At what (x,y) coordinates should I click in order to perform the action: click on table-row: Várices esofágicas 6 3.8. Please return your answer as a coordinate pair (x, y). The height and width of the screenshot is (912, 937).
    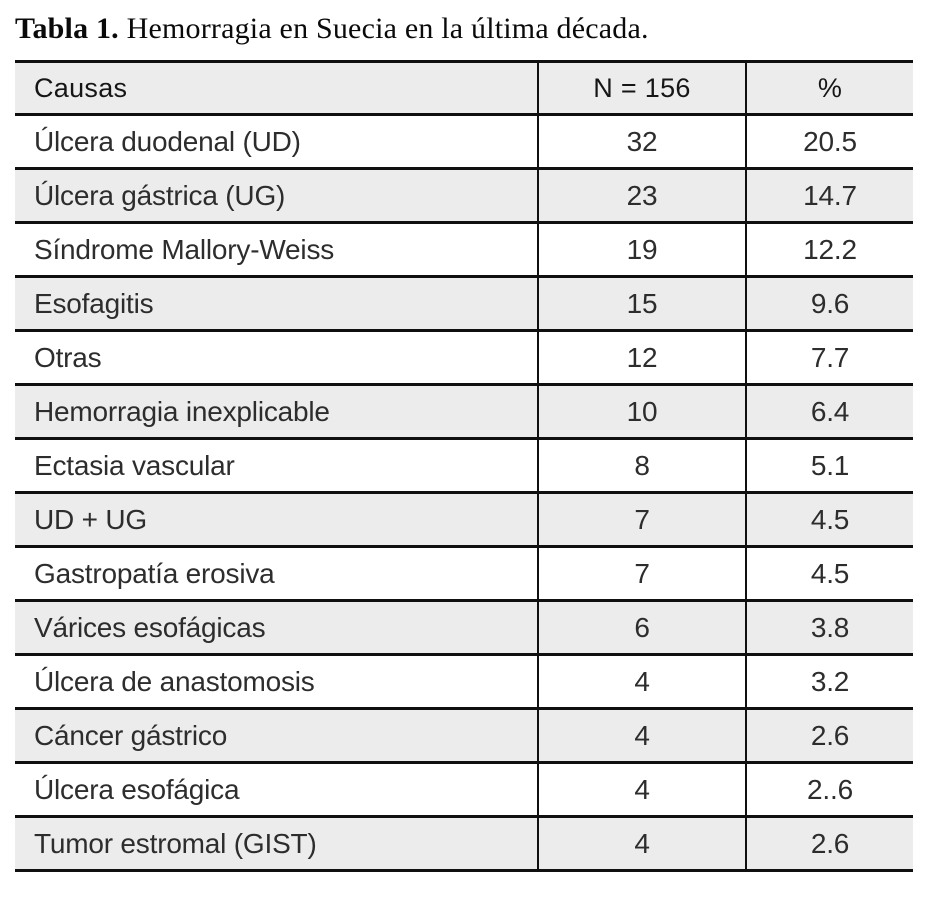
    Looking at the image, I should click on (464, 628).